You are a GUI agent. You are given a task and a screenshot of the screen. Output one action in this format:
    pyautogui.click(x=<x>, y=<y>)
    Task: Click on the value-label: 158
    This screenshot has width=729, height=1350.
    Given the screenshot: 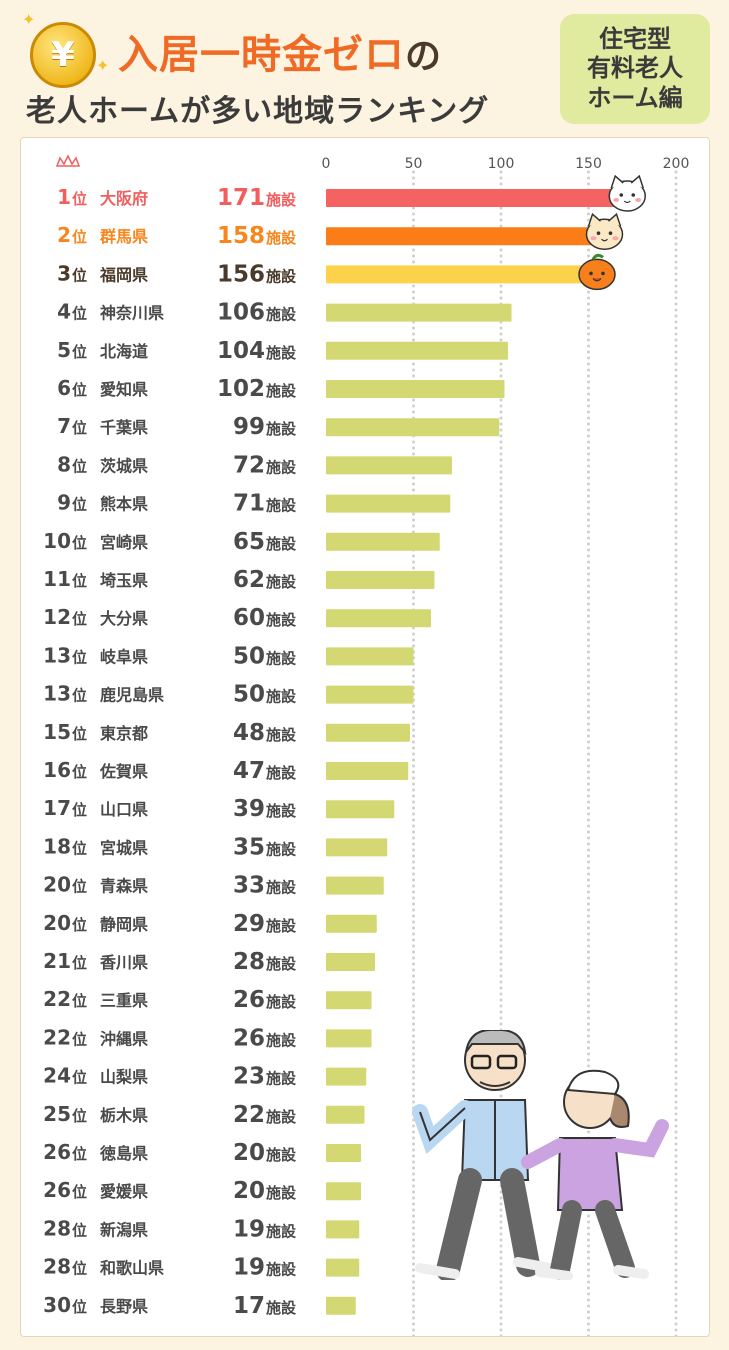 What is the action you would take?
    pyautogui.click(x=241, y=236)
    